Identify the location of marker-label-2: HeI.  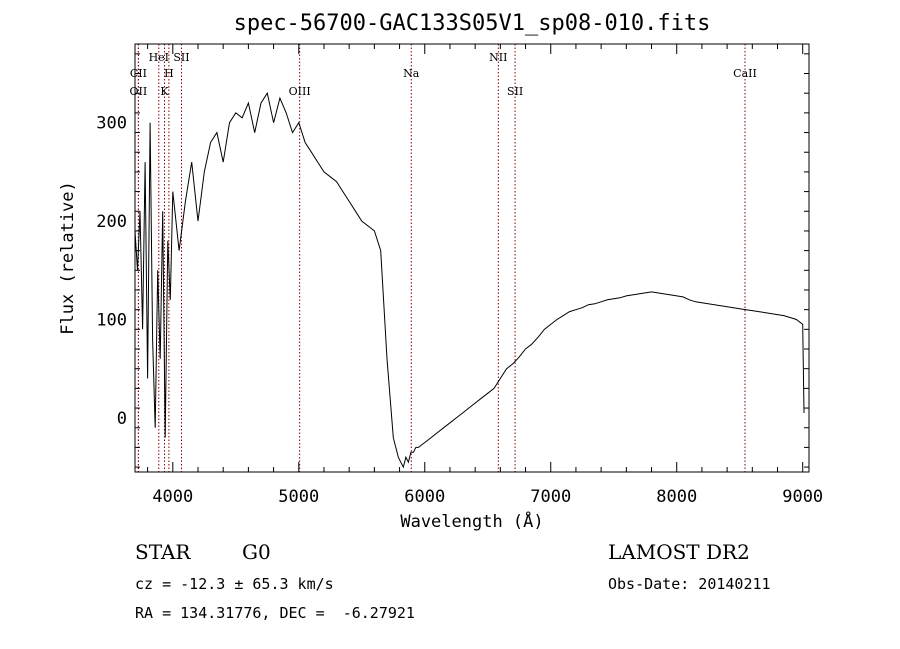
(159, 57).